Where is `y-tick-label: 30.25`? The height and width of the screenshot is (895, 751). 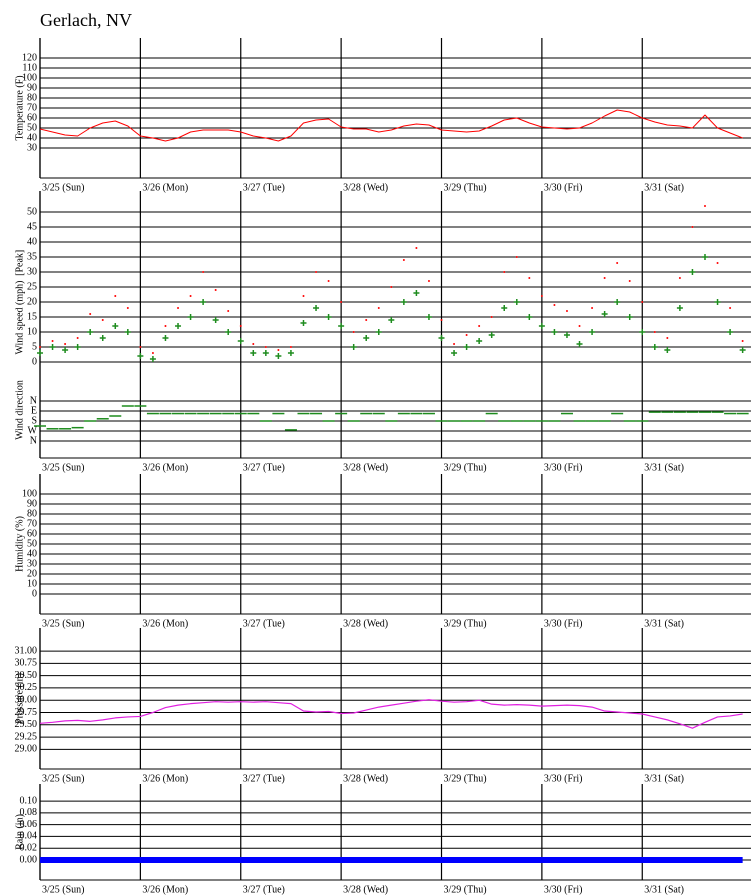 y-tick-label: 30.25 is located at coordinates (26, 687).